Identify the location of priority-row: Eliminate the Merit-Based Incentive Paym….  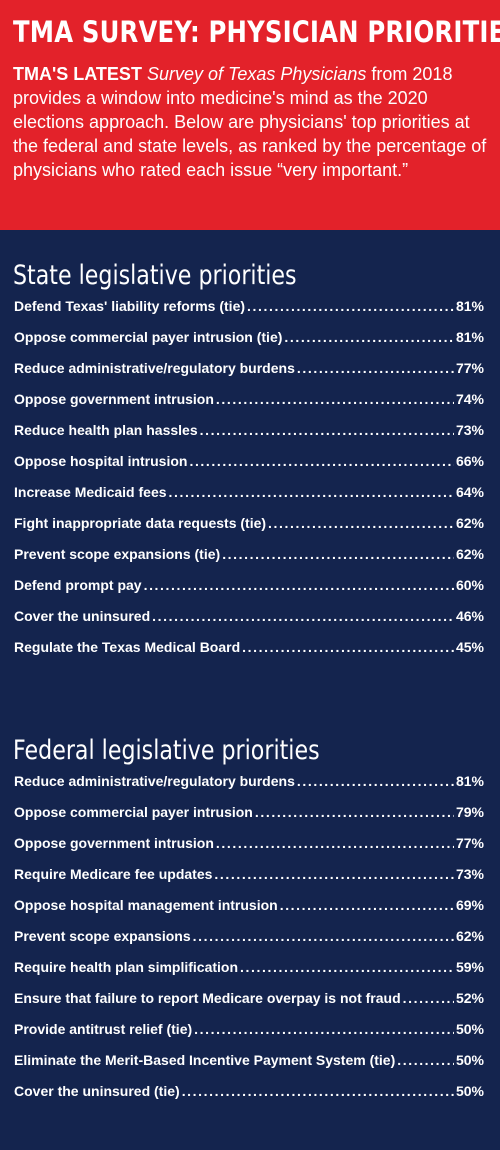
(250, 1067).